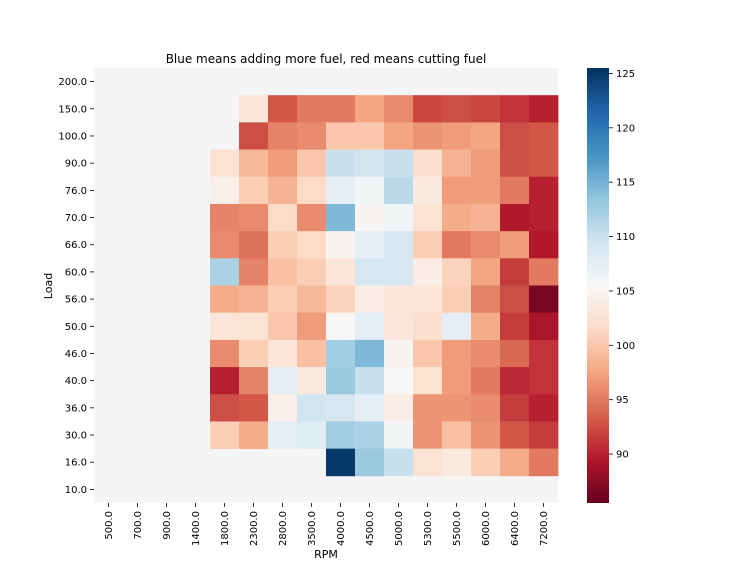 This screenshot has height=576, width=748. Describe the element at coordinates (225, 528) in the screenshot. I see `x-tick-label: 1800.0` at that location.